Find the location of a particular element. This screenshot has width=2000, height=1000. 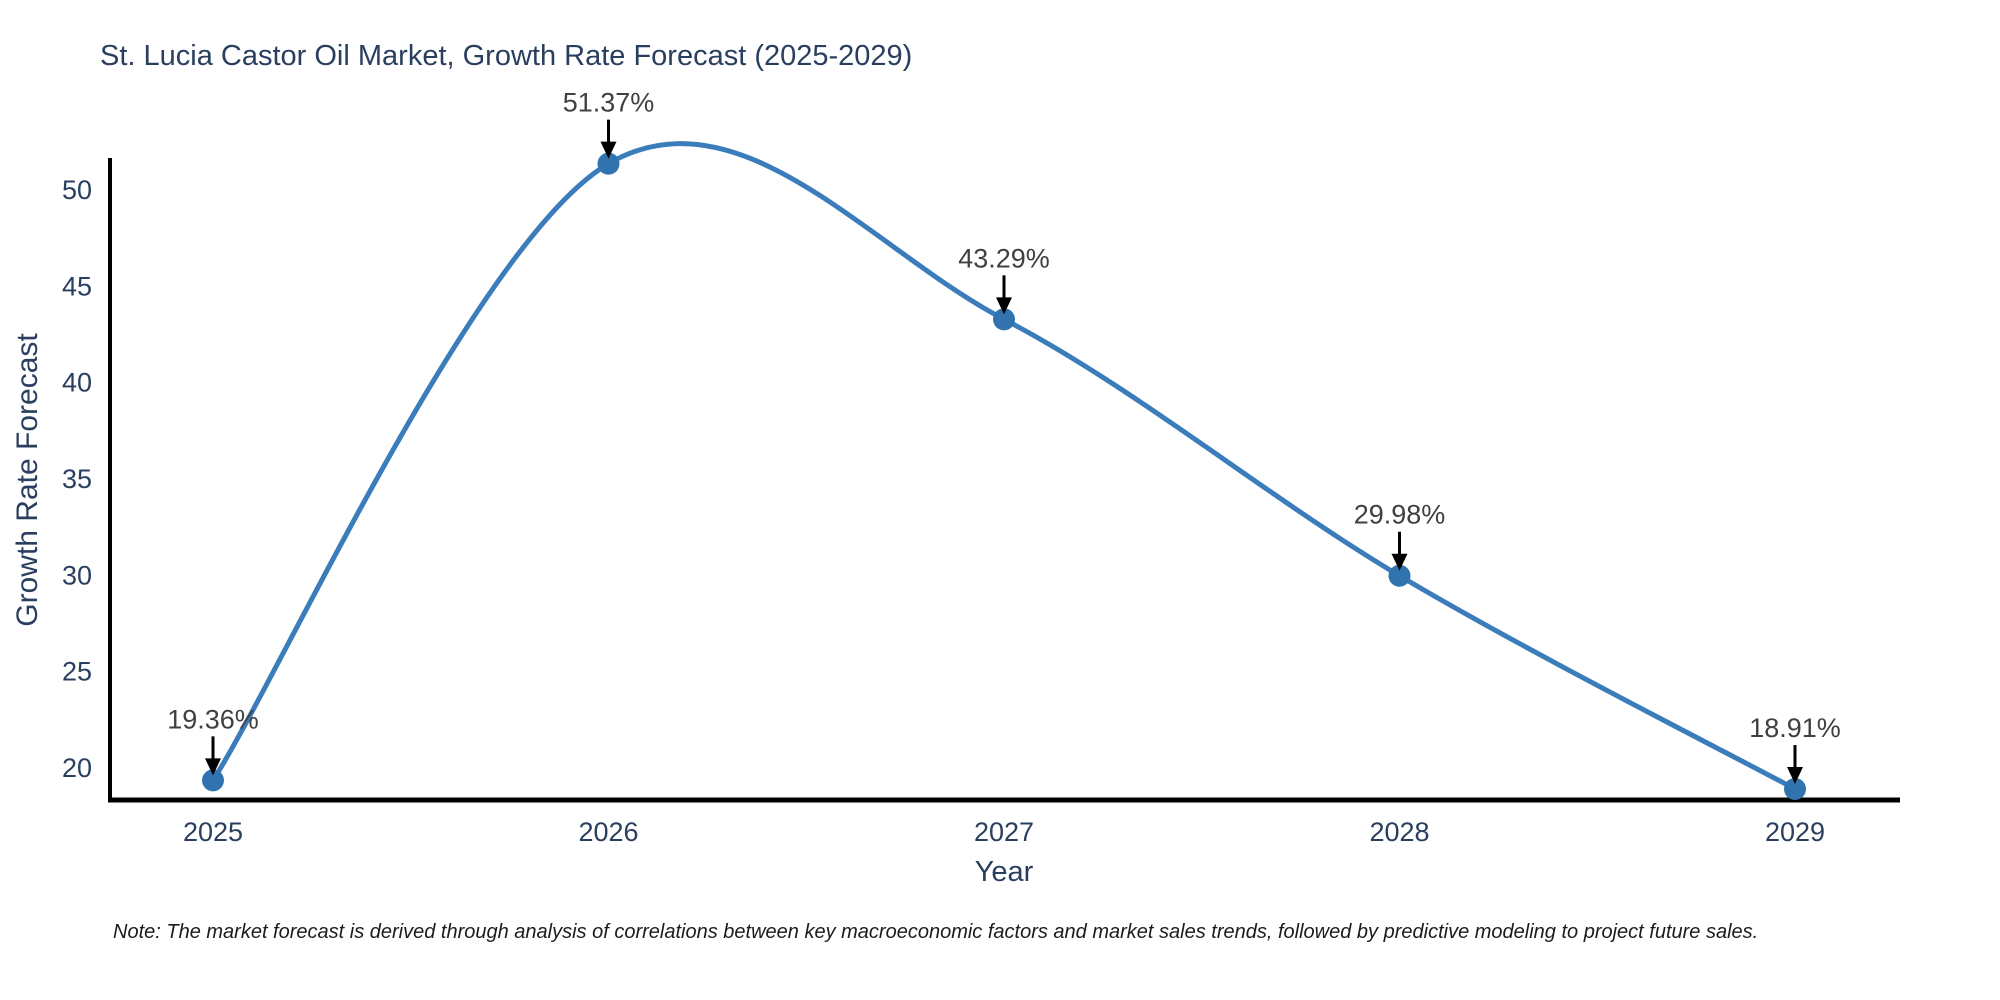

y-tick-label: 40 is located at coordinates (77, 383).